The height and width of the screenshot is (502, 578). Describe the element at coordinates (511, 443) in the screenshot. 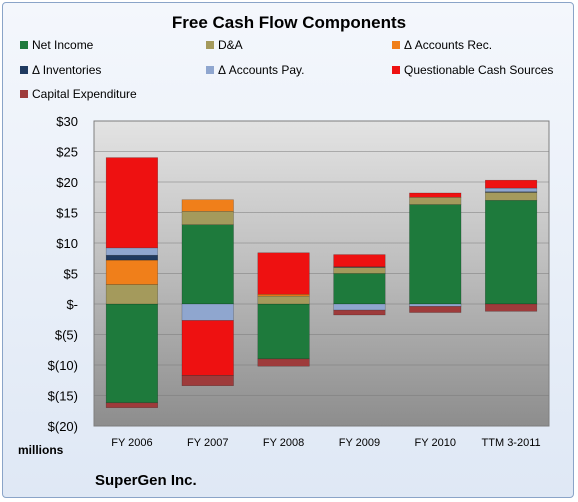

I see `x-tick-label: TTM 3-2011` at that location.